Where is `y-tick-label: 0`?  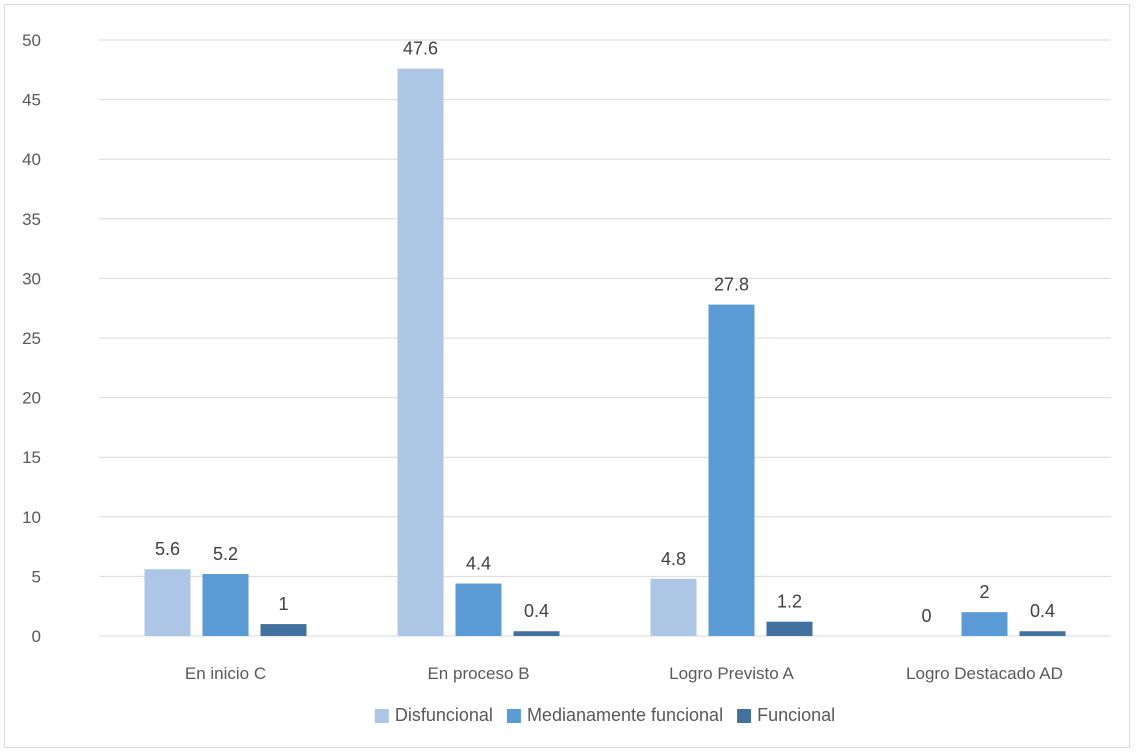 y-tick-label: 0 is located at coordinates (36, 636).